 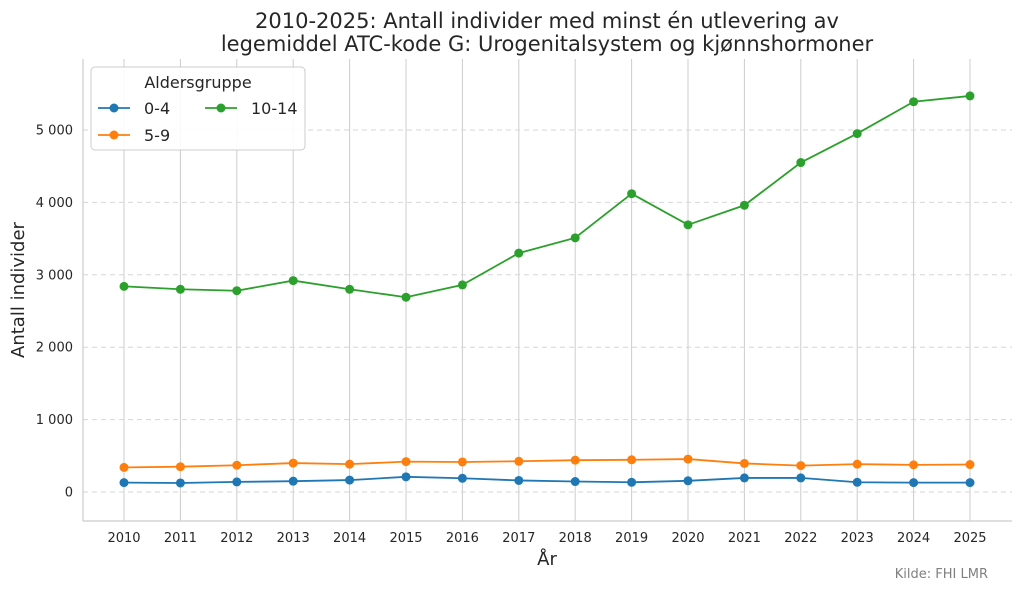 What do you see at coordinates (349, 538) in the screenshot?
I see `x-tick-label: 2014` at bounding box center [349, 538].